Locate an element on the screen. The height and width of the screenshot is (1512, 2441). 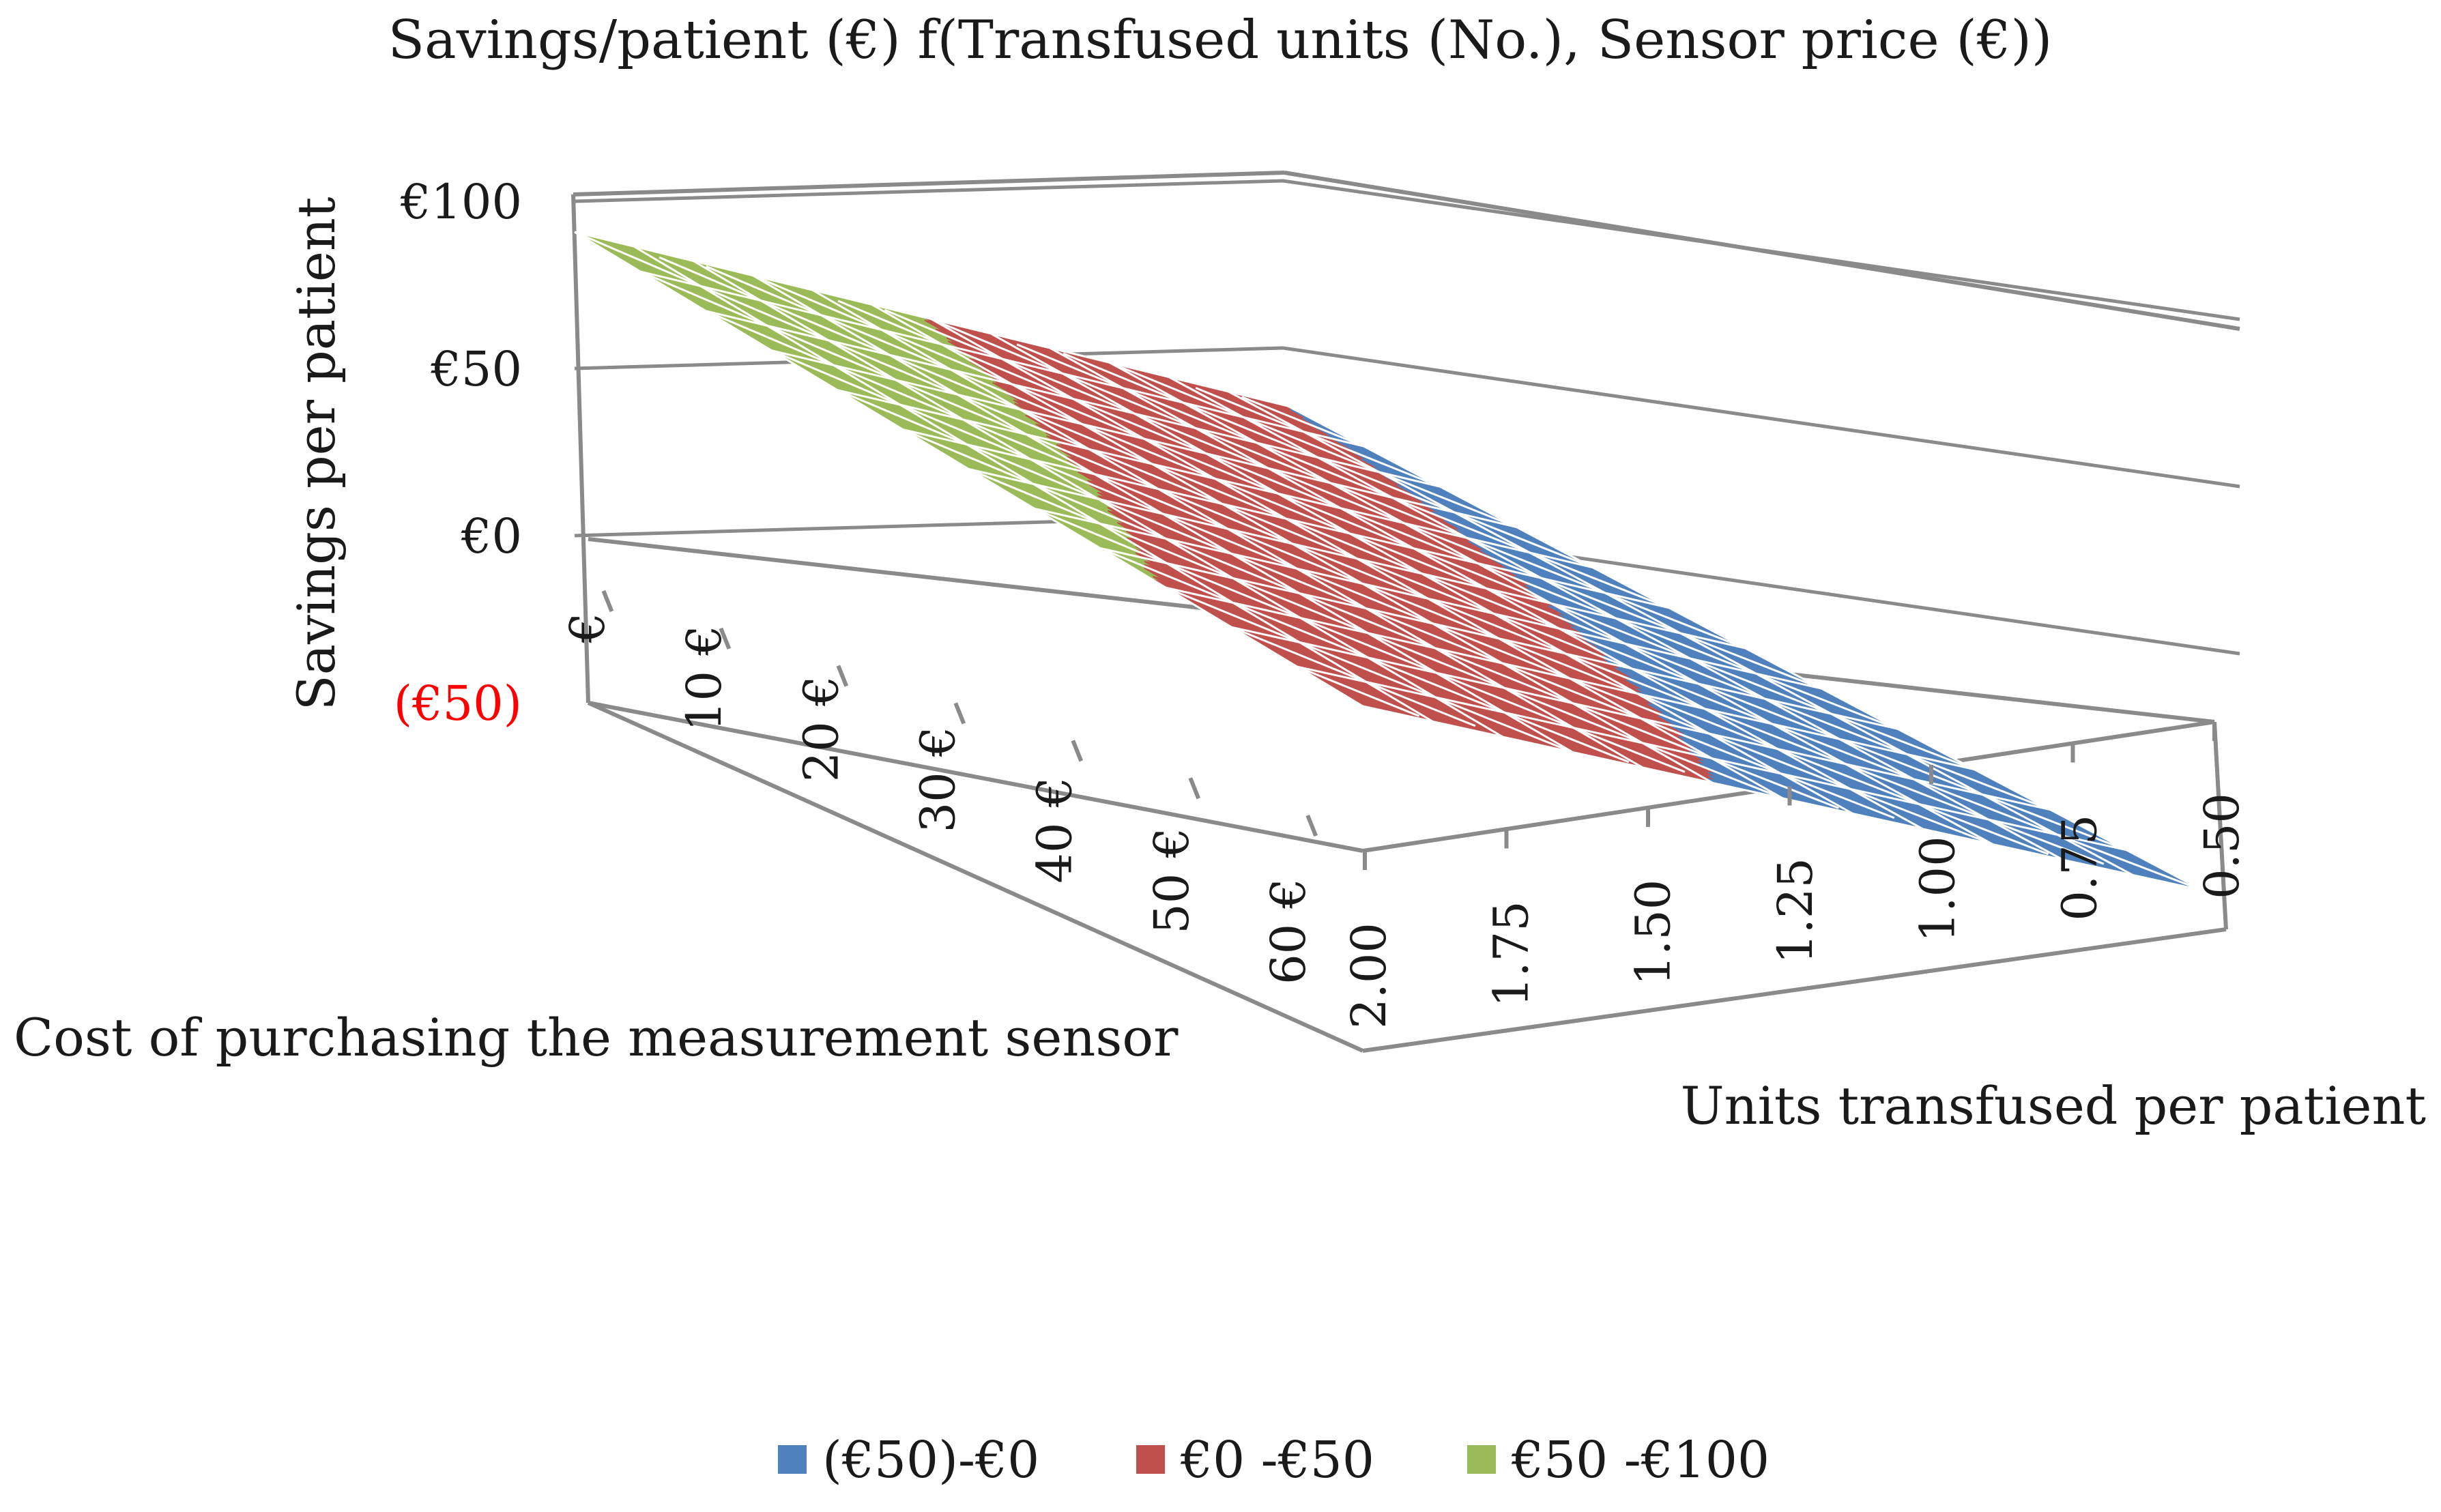
floor-front-edge is located at coordinates (1794, 990).